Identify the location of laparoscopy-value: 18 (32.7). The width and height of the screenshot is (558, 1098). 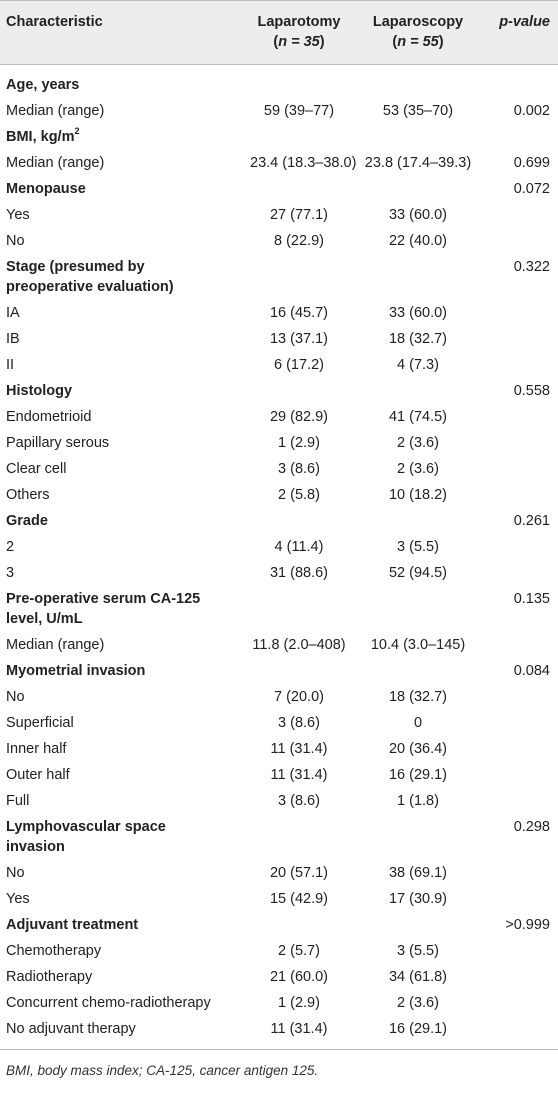
(418, 697).